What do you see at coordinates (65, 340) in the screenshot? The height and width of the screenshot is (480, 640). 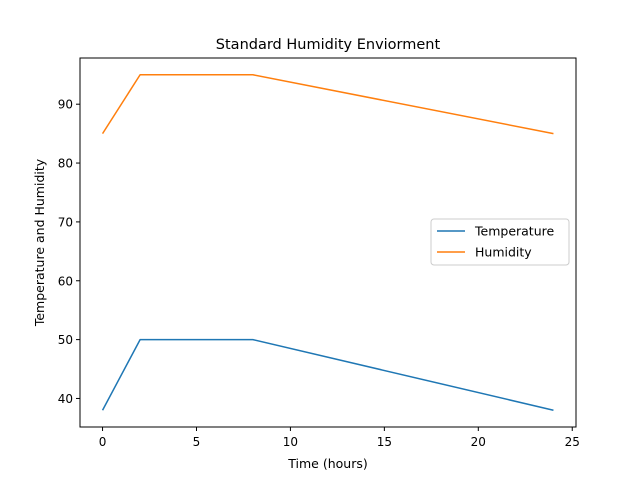 I see `y-tick-label: 50` at bounding box center [65, 340].